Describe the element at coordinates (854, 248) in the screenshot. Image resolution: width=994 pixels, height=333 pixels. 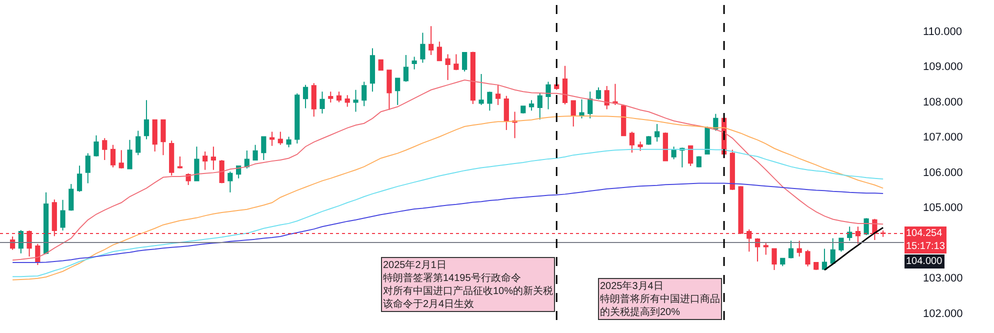
I see `line-series` at that location.